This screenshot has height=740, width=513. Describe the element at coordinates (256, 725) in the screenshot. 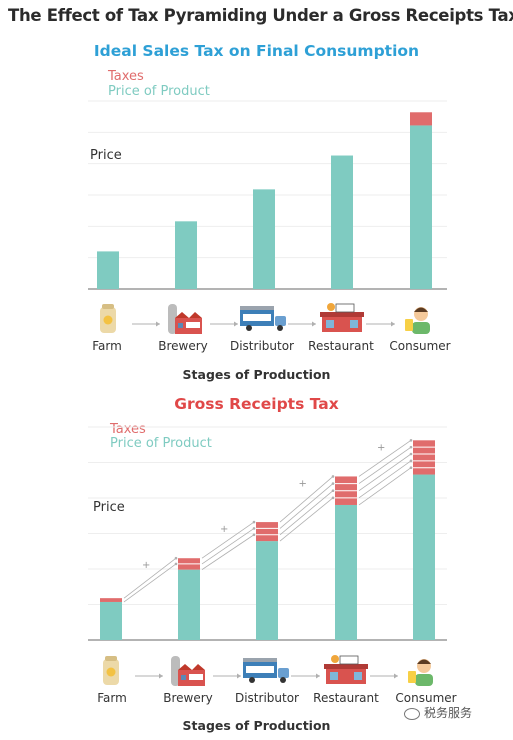

I see `chart2-xlabel: Stages of Production` at that location.